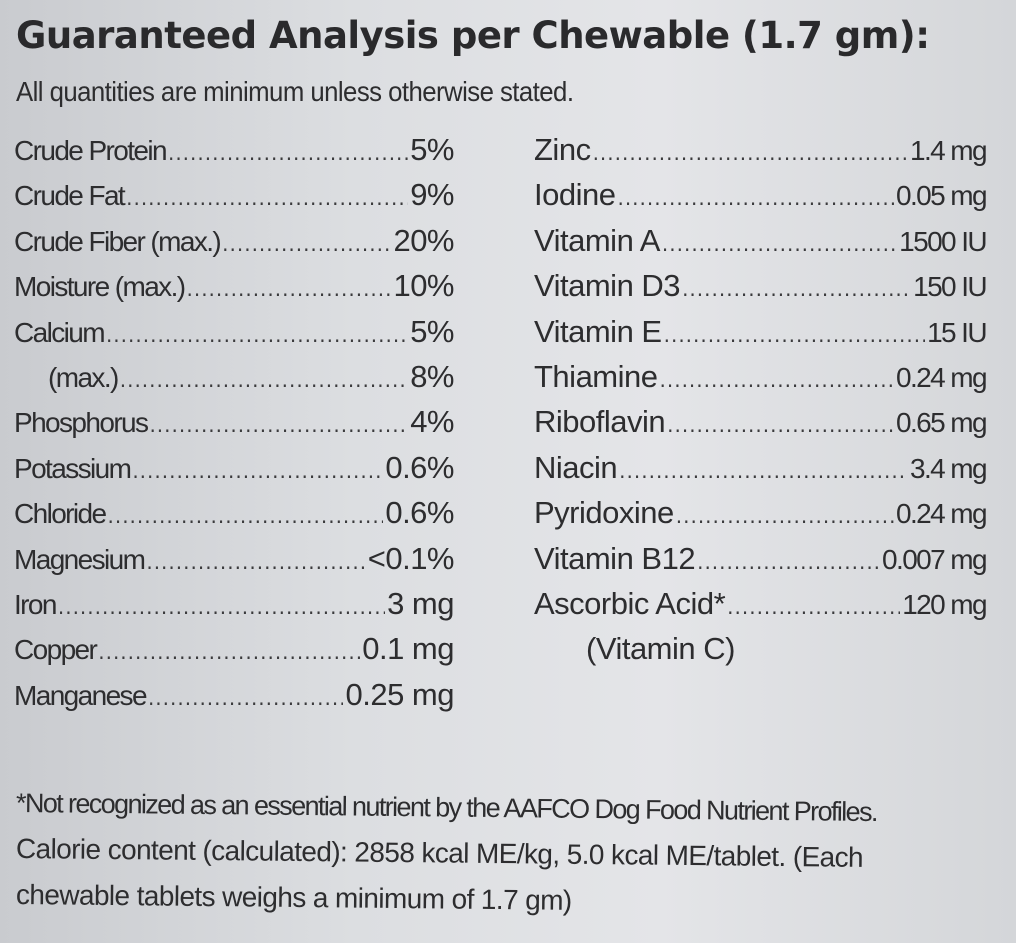 The width and height of the screenshot is (1016, 943). I want to click on nutrient-value: <0.1%, so click(410, 558).